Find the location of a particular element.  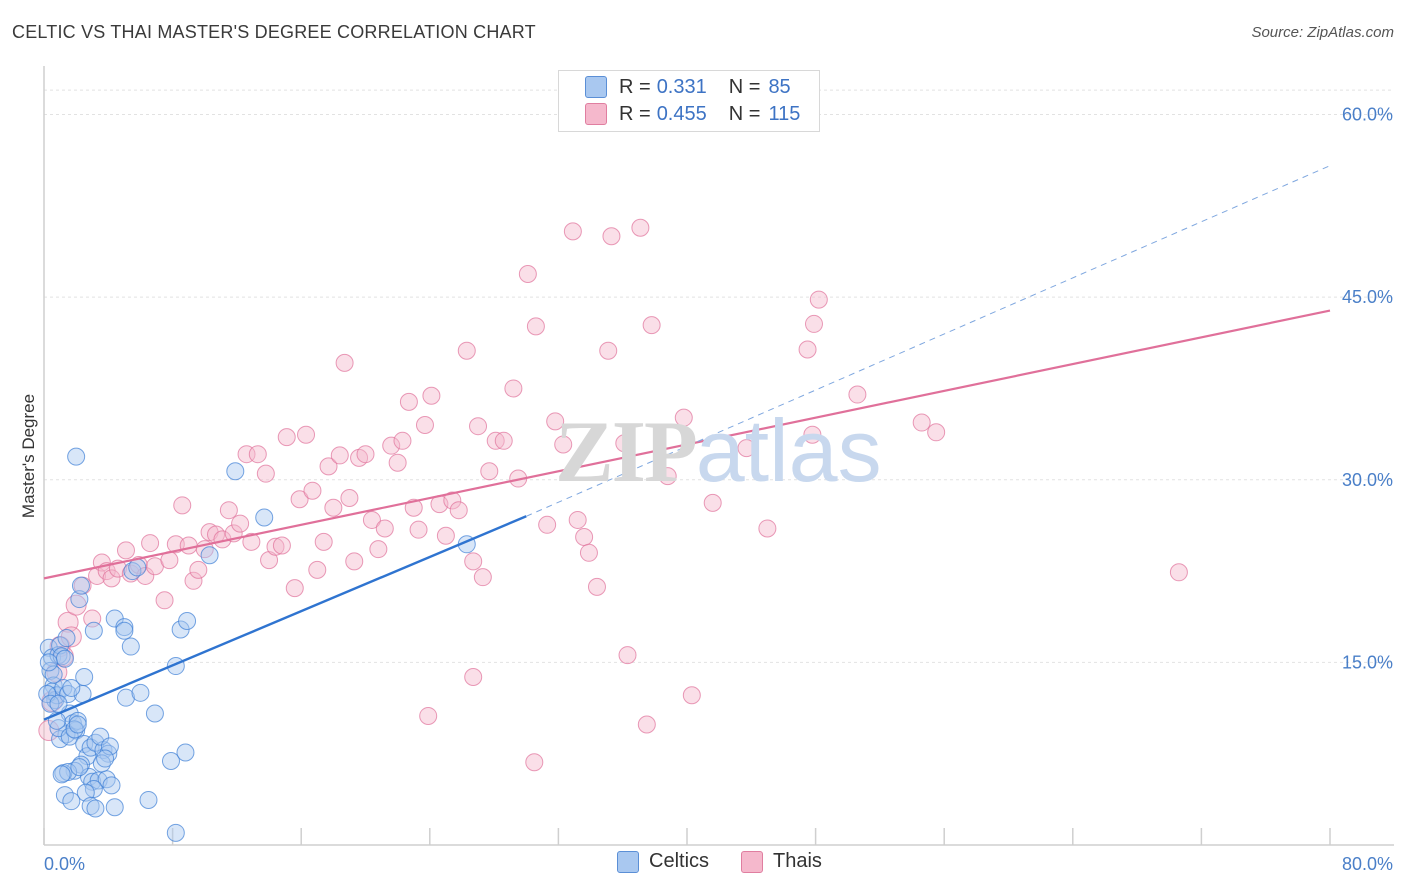

trendline-celtics is located at coordinates (285, 618).